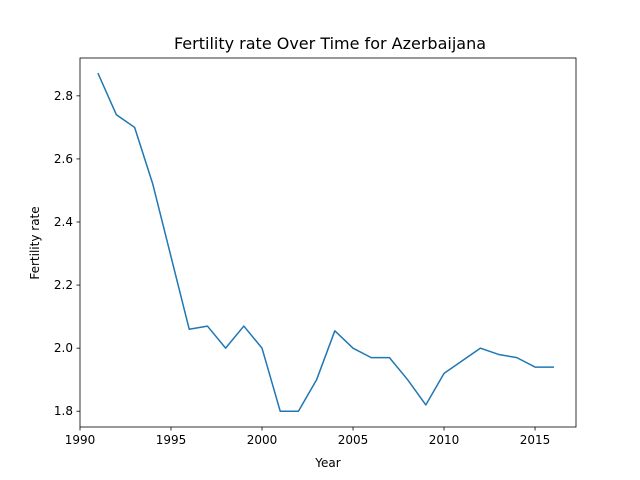 This screenshot has height=480, width=640. What do you see at coordinates (80, 440) in the screenshot?
I see `x-tick-label: 1990` at bounding box center [80, 440].